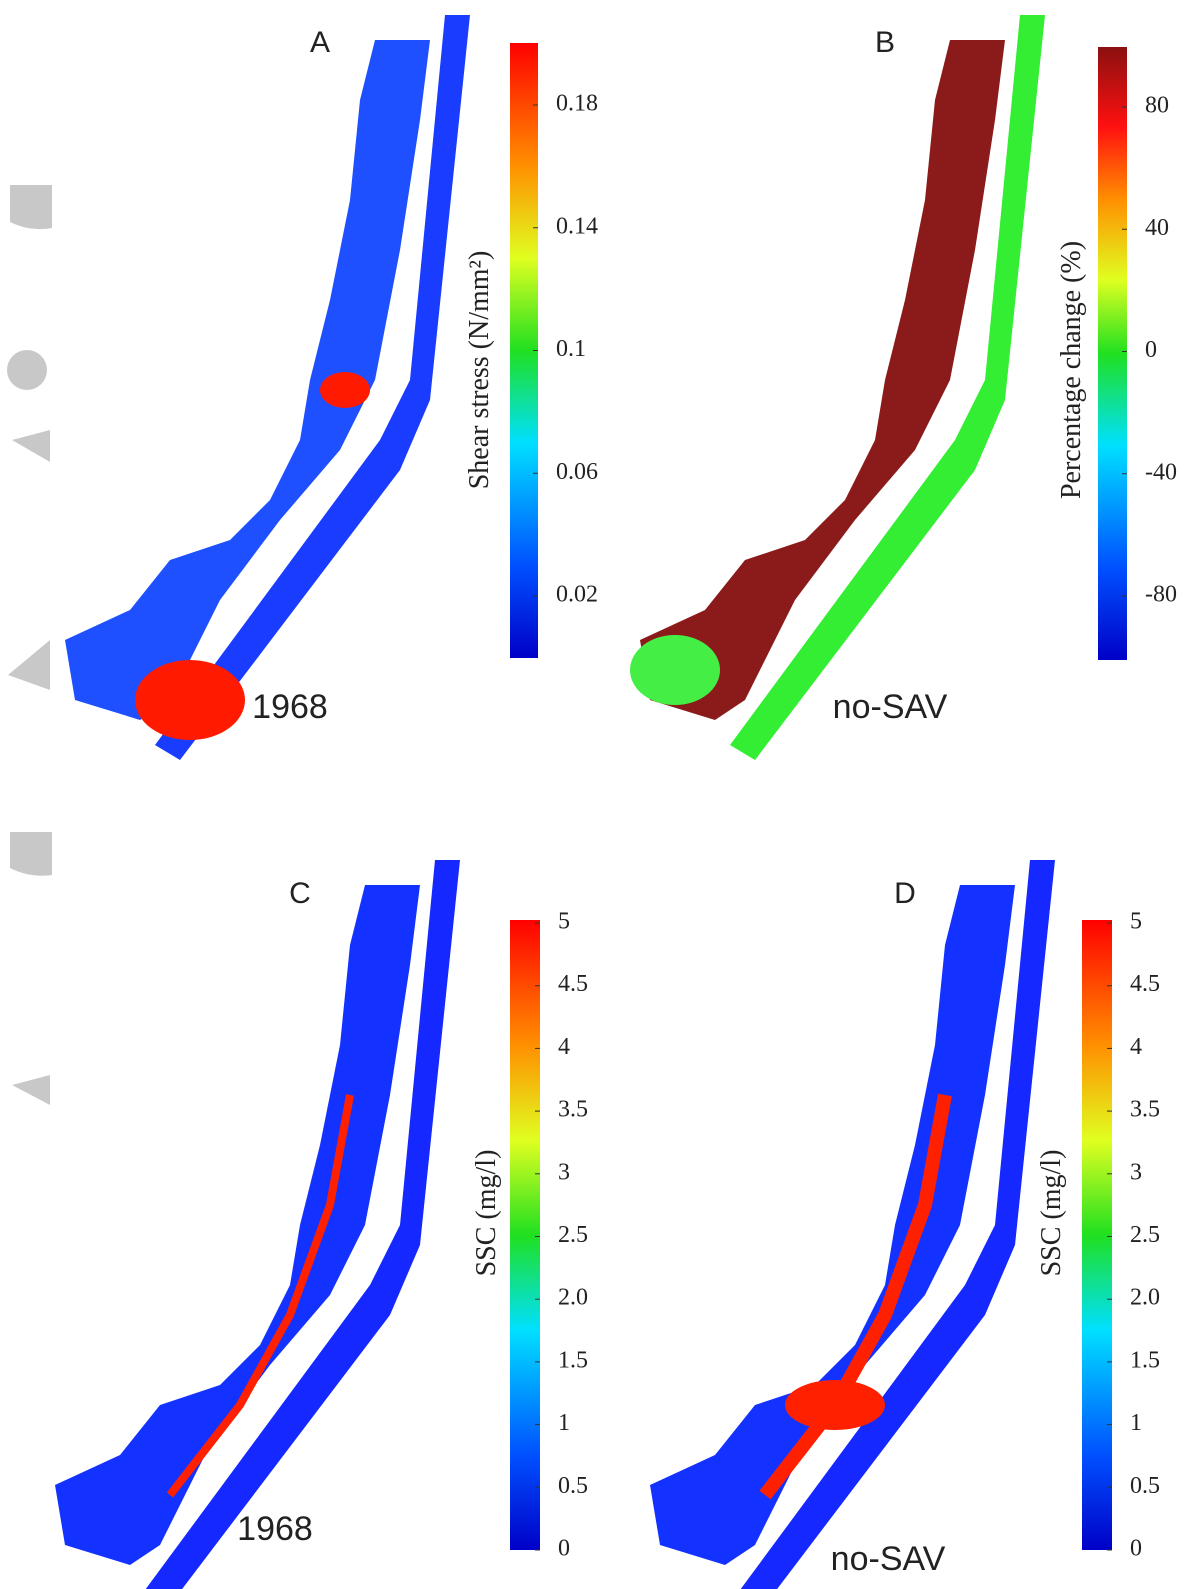 This screenshot has height=1589, width=1198. Describe the element at coordinates (905, 893) in the screenshot. I see `panel-label: D` at that location.